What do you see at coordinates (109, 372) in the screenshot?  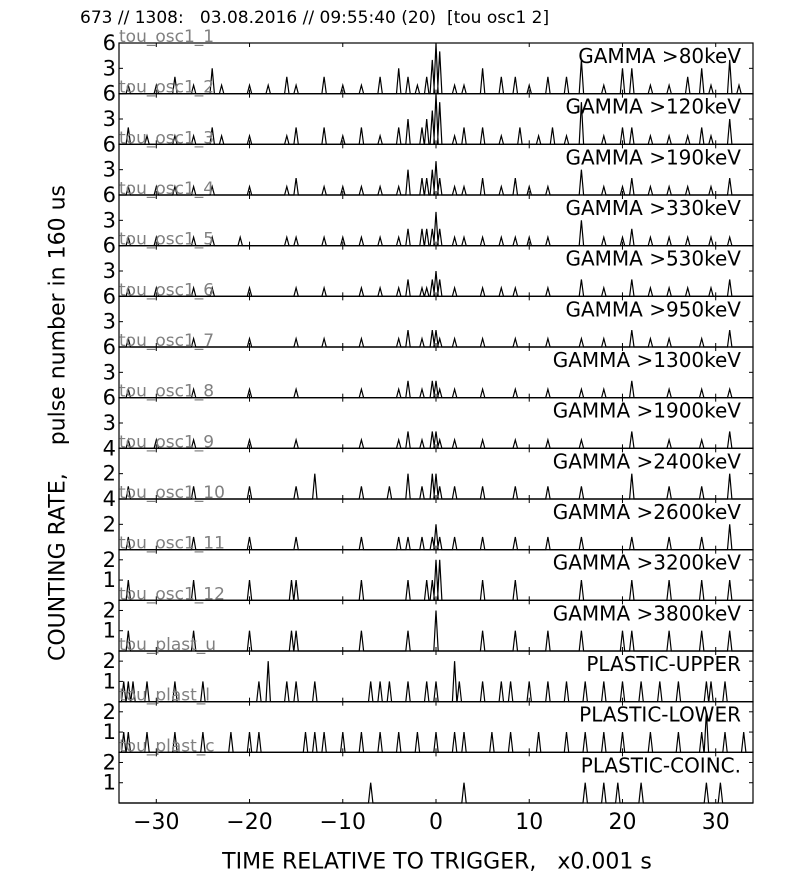 I see `y-tick-label-tou_osc1_7: 3` at bounding box center [109, 372].